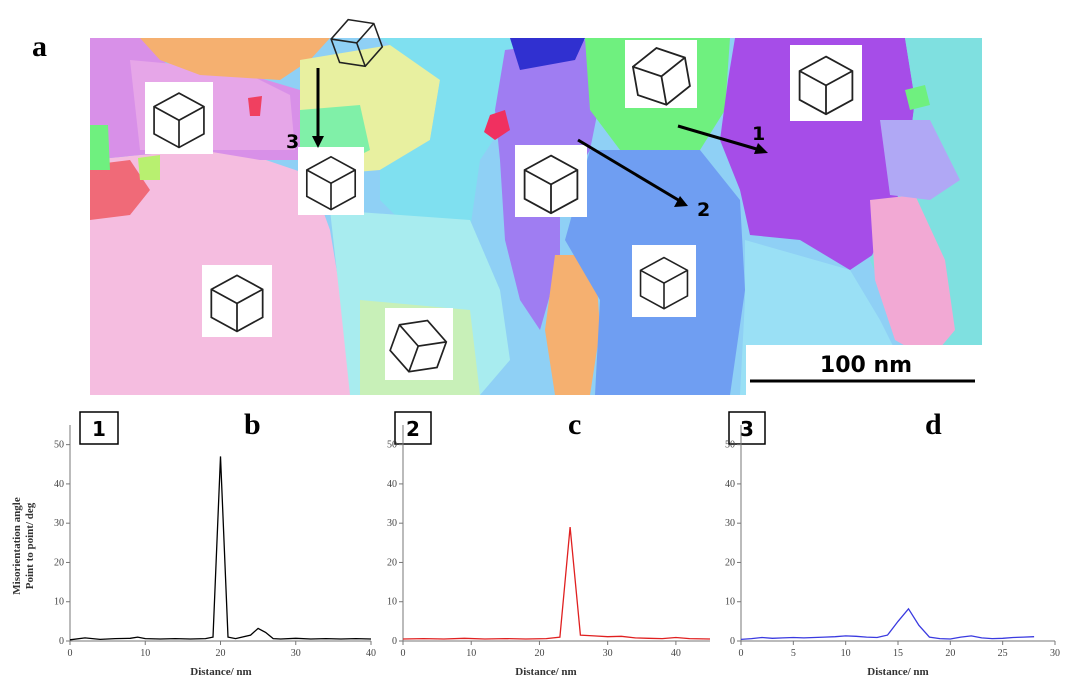  I want to click on line-label-2: 2, so click(703, 210).